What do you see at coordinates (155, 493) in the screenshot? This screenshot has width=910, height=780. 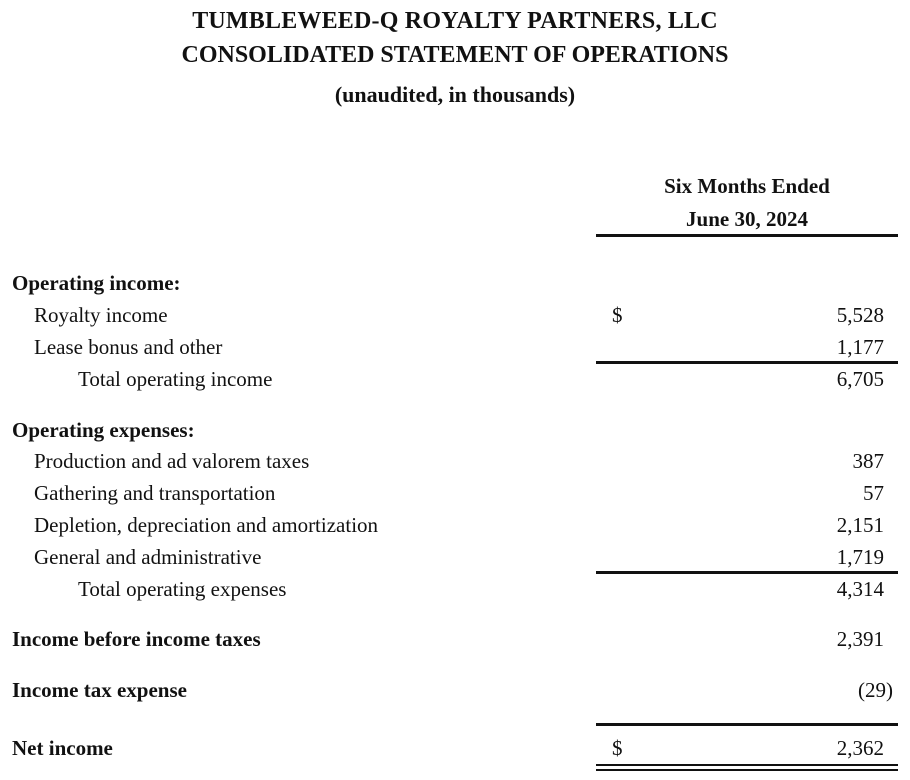 I see `gathering-label: Gathering and transportation` at bounding box center [155, 493].